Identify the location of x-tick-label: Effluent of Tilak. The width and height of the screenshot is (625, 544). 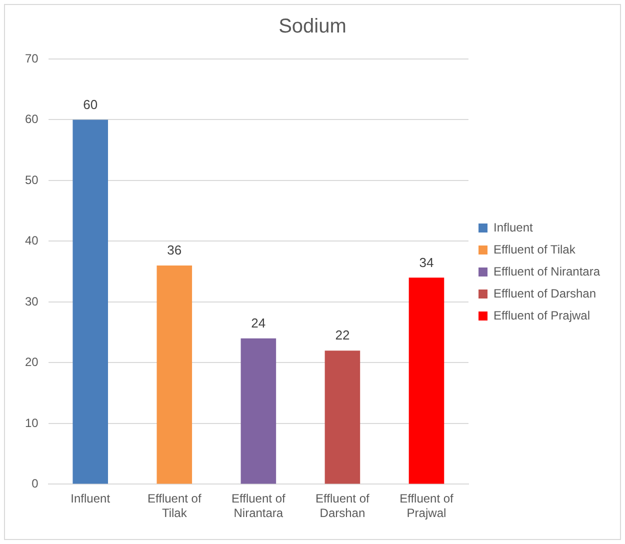
(174, 506).